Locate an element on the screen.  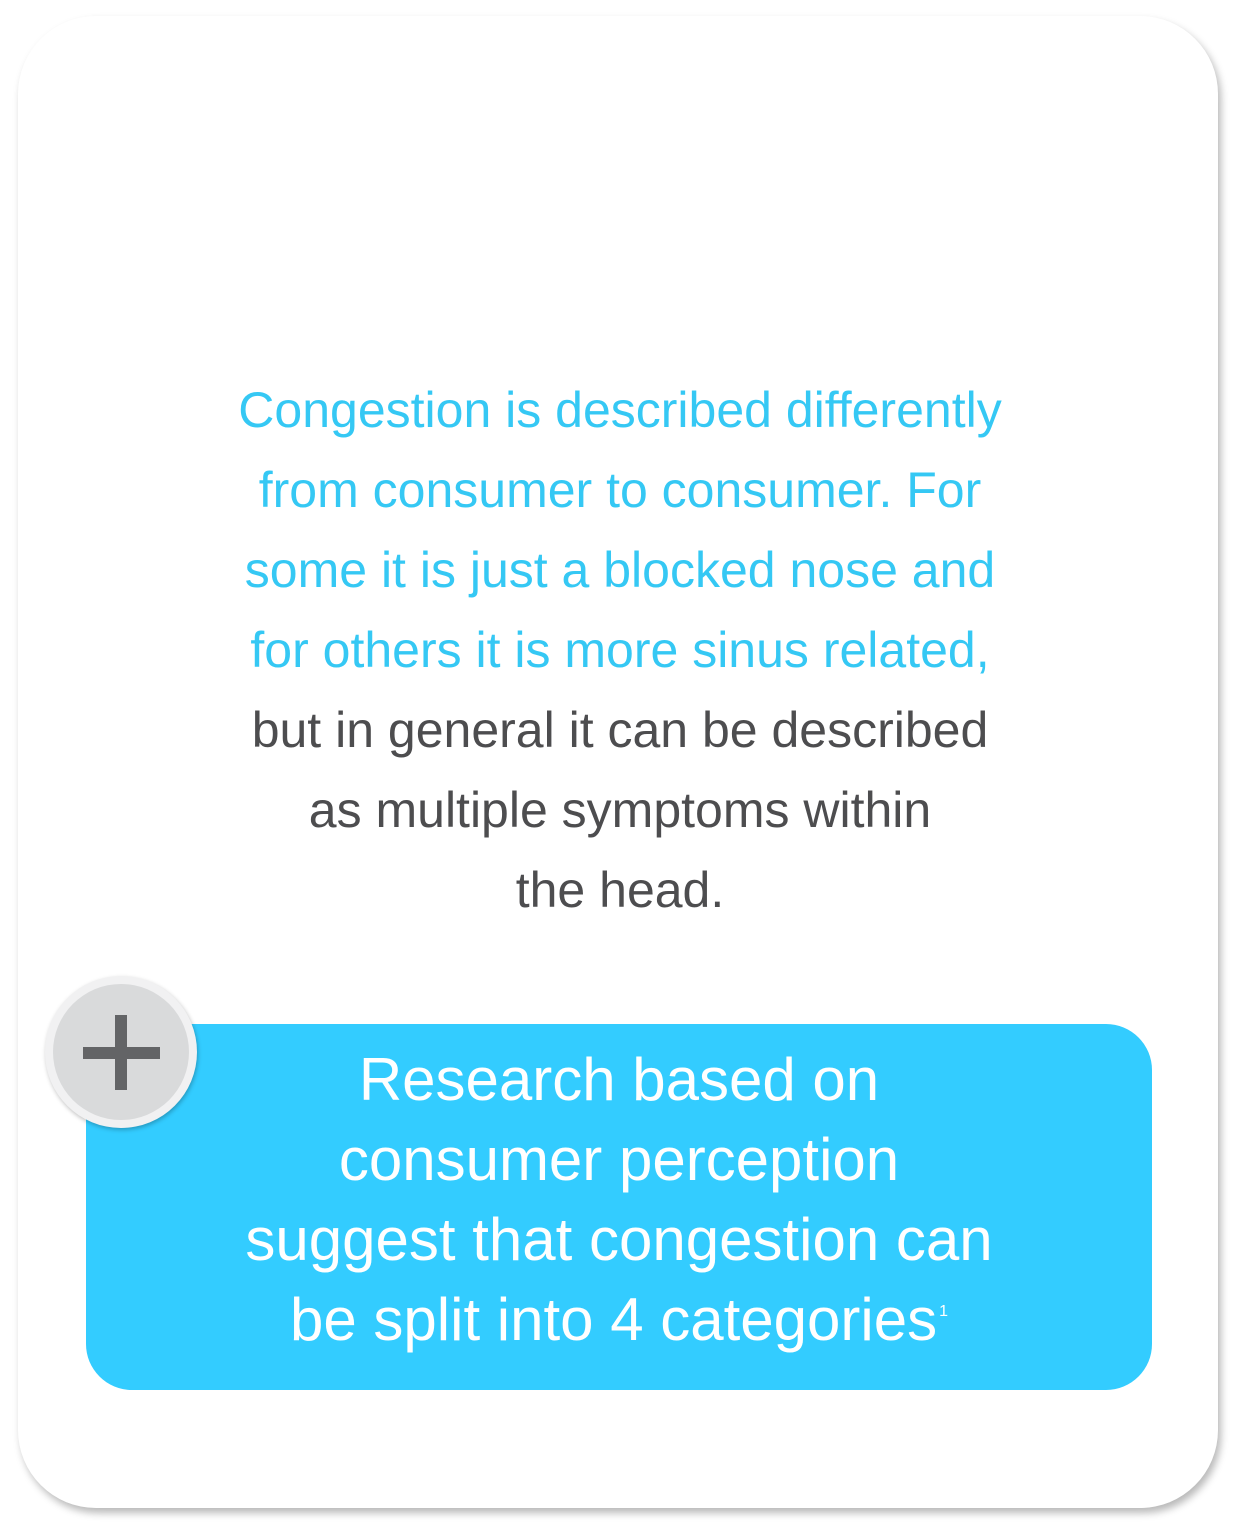
intro-line: as multiple symptoms within is located at coordinates (620, 810).